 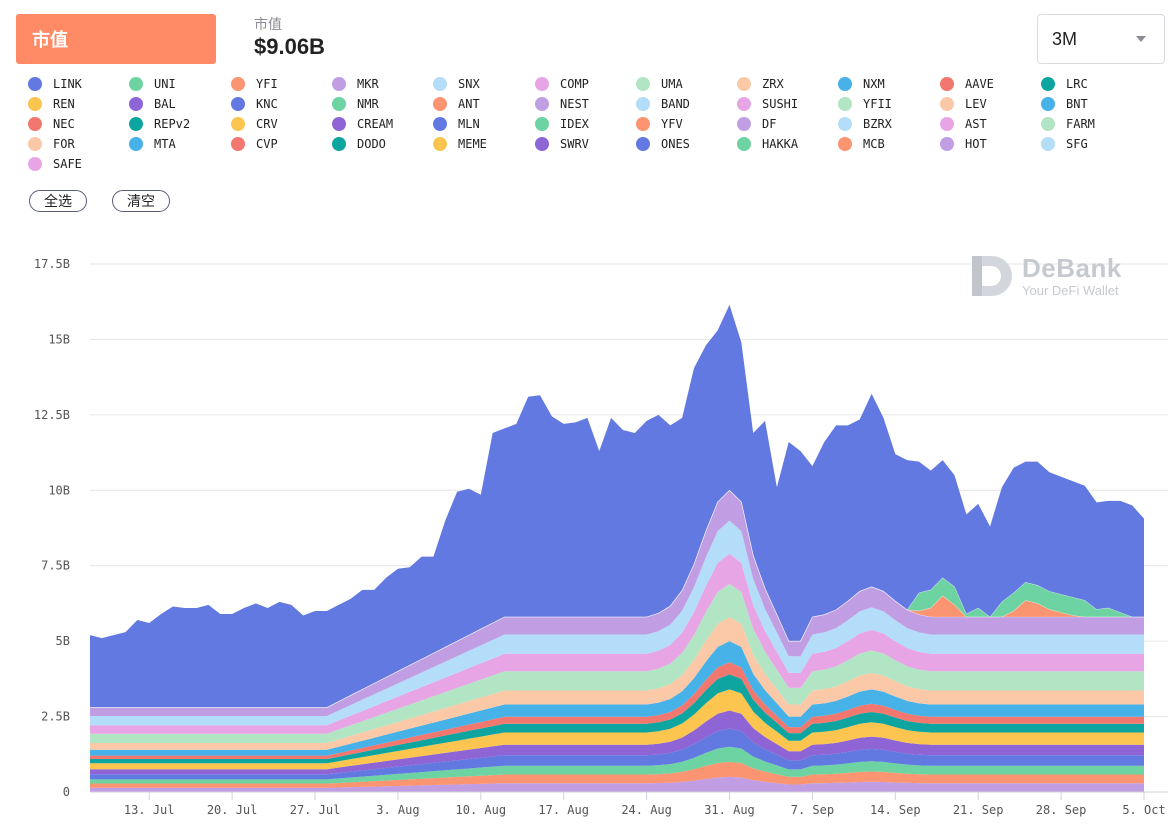 I want to click on legend-item-knc: KNC, so click(x=254, y=104).